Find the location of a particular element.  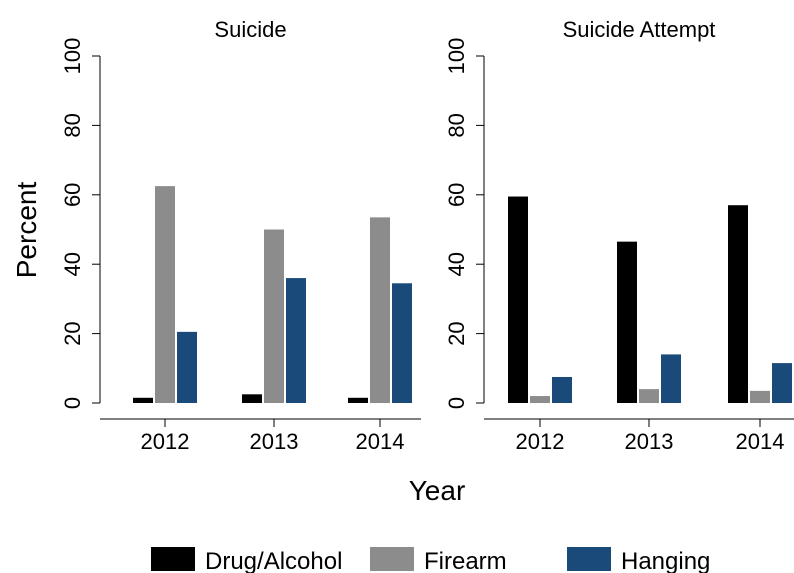

legend-item: Drug/Alcohol is located at coordinates (246, 560).